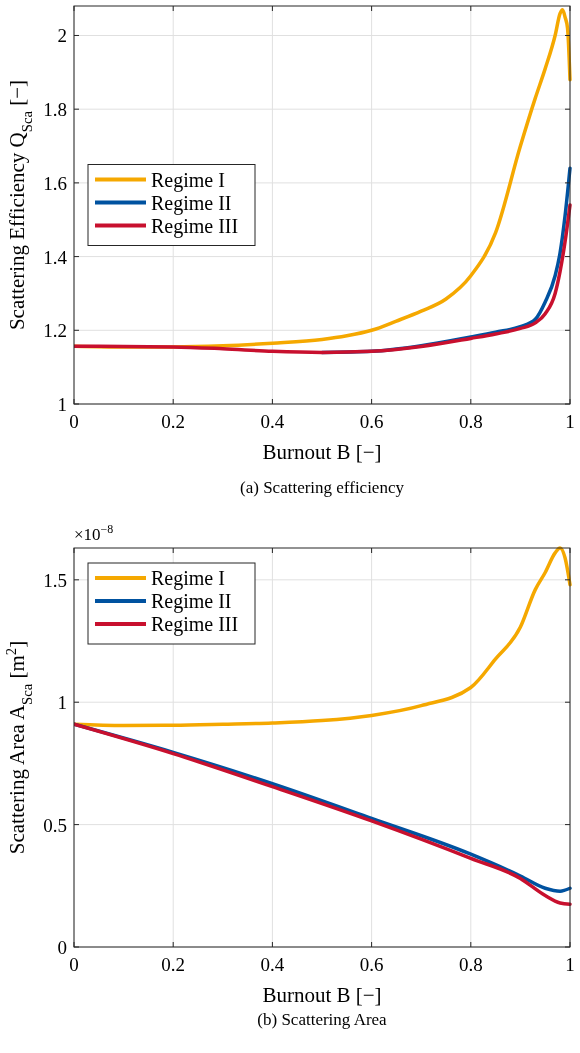 This screenshot has width=580, height=1053. Describe the element at coordinates (322, 487) in the screenshot. I see `text: (a) Scattering efficiency` at that location.